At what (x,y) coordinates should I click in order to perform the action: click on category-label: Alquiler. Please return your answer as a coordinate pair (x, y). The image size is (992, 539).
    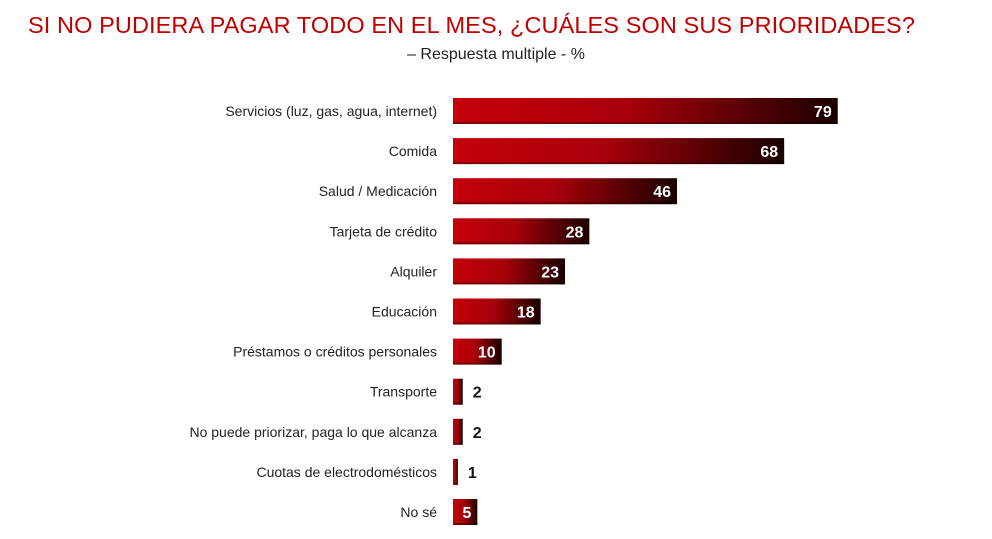
    Looking at the image, I should click on (413, 271).